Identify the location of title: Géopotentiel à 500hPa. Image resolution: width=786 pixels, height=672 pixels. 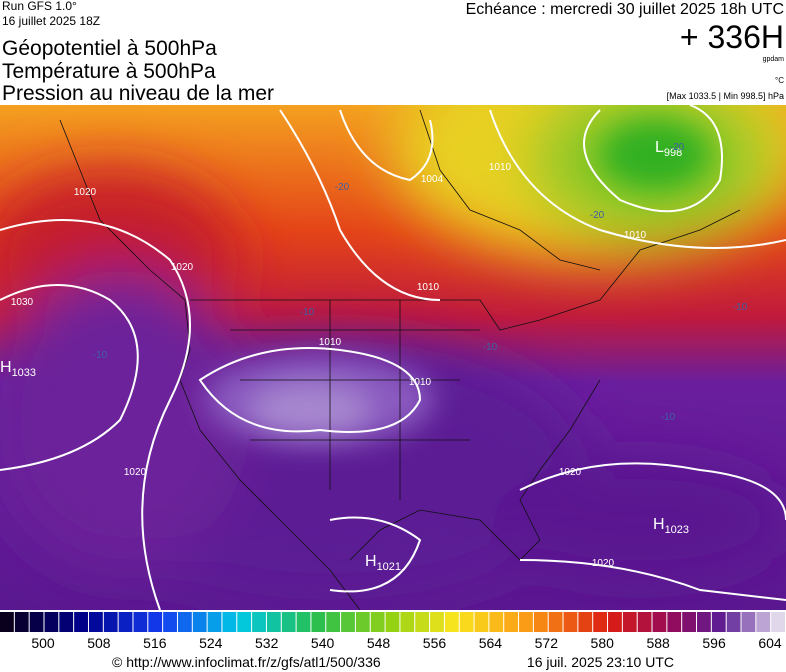
(109, 48).